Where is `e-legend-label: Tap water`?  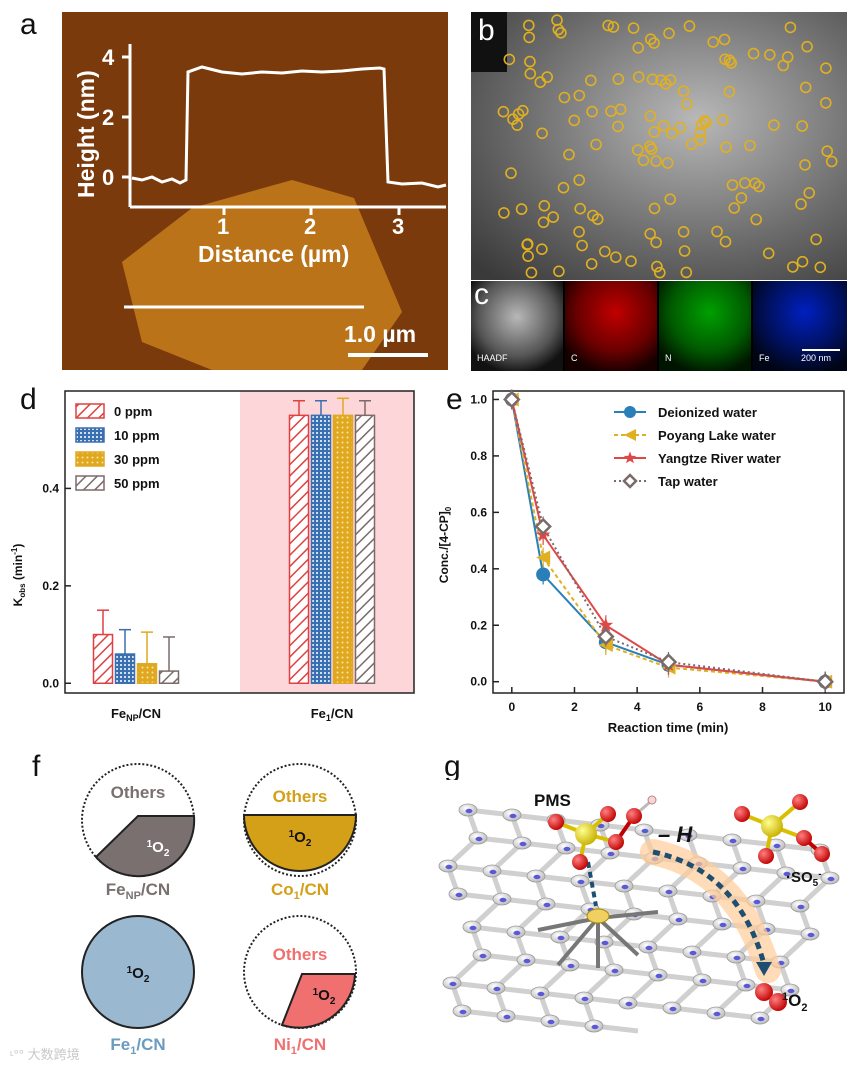 e-legend-label: Tap water is located at coordinates (688, 481).